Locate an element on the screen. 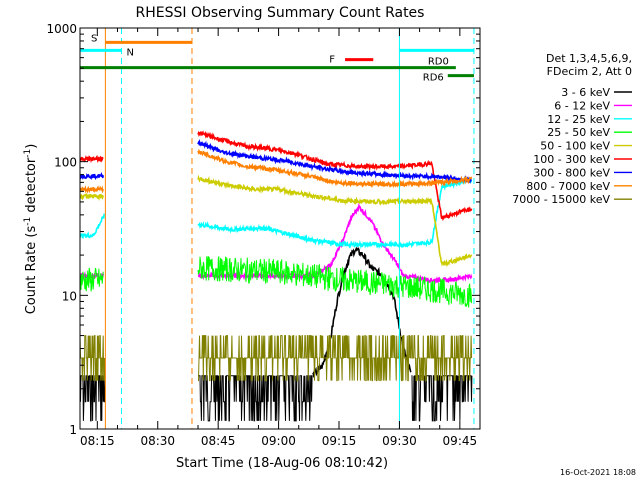 The width and height of the screenshot is (640, 480). x-tick-label-08-30: 08:30 is located at coordinates (157, 441).